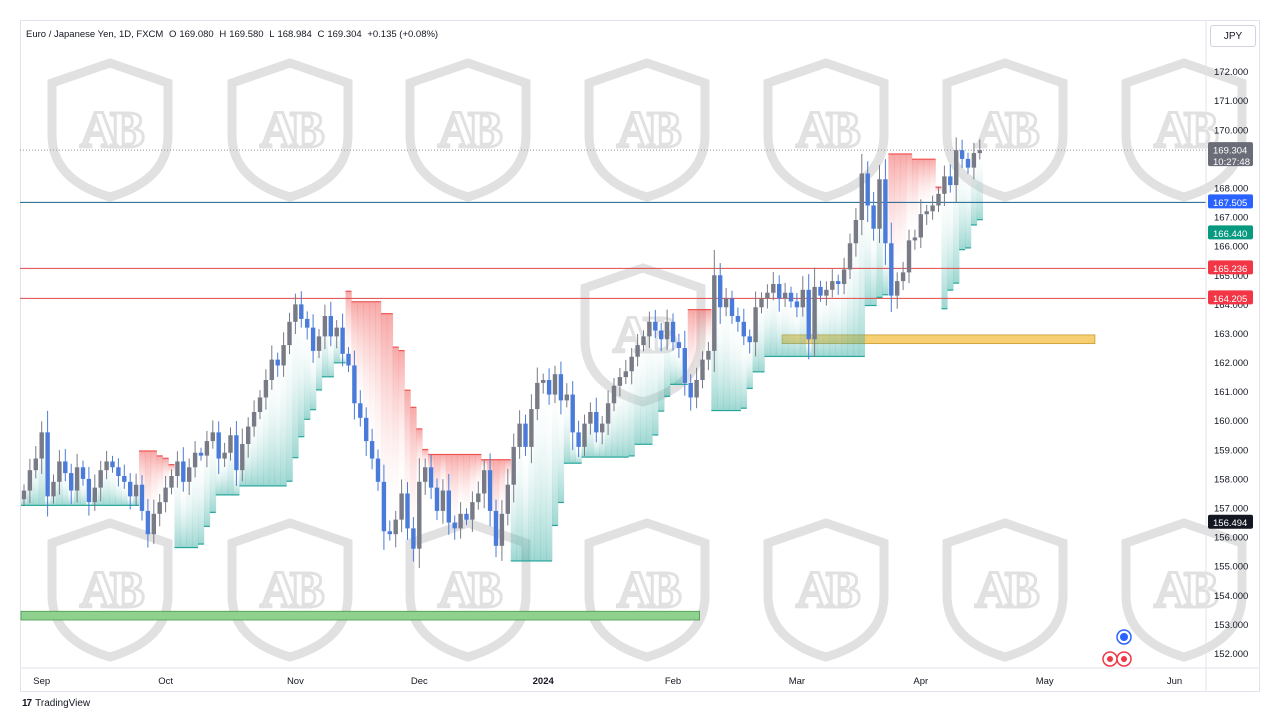 The height and width of the screenshot is (720, 1280). I want to click on level-badge-red-upper-box, so click(1230, 267).